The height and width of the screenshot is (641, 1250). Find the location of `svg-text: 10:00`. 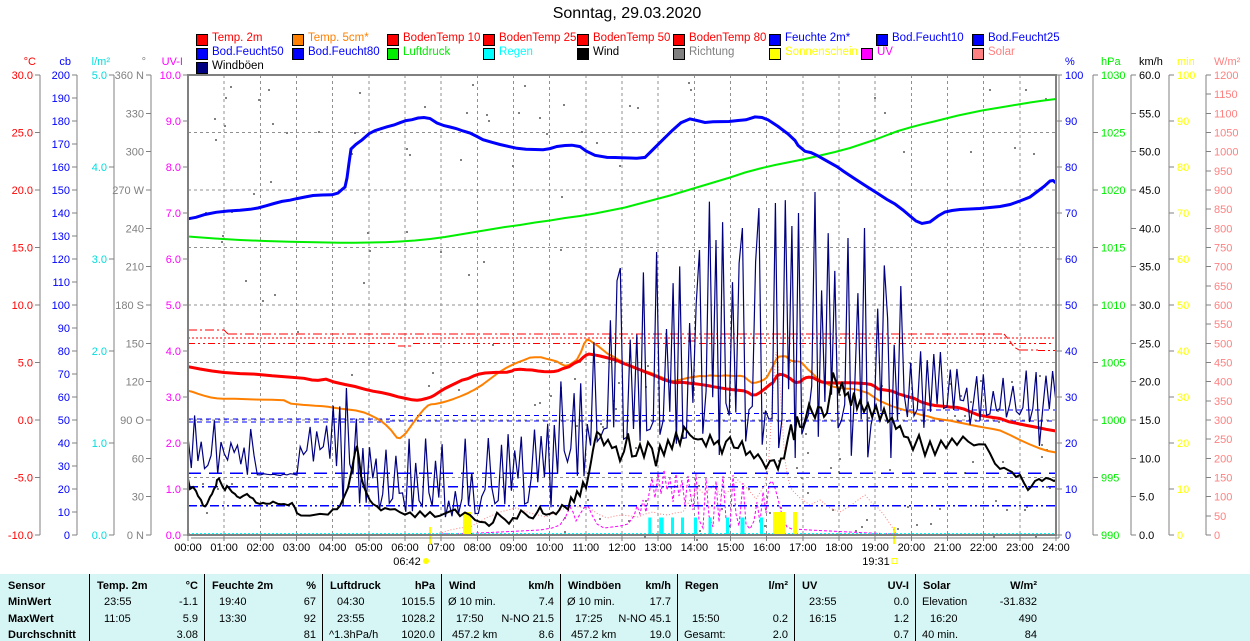

svg-text: 10:00 is located at coordinates (550, 548).